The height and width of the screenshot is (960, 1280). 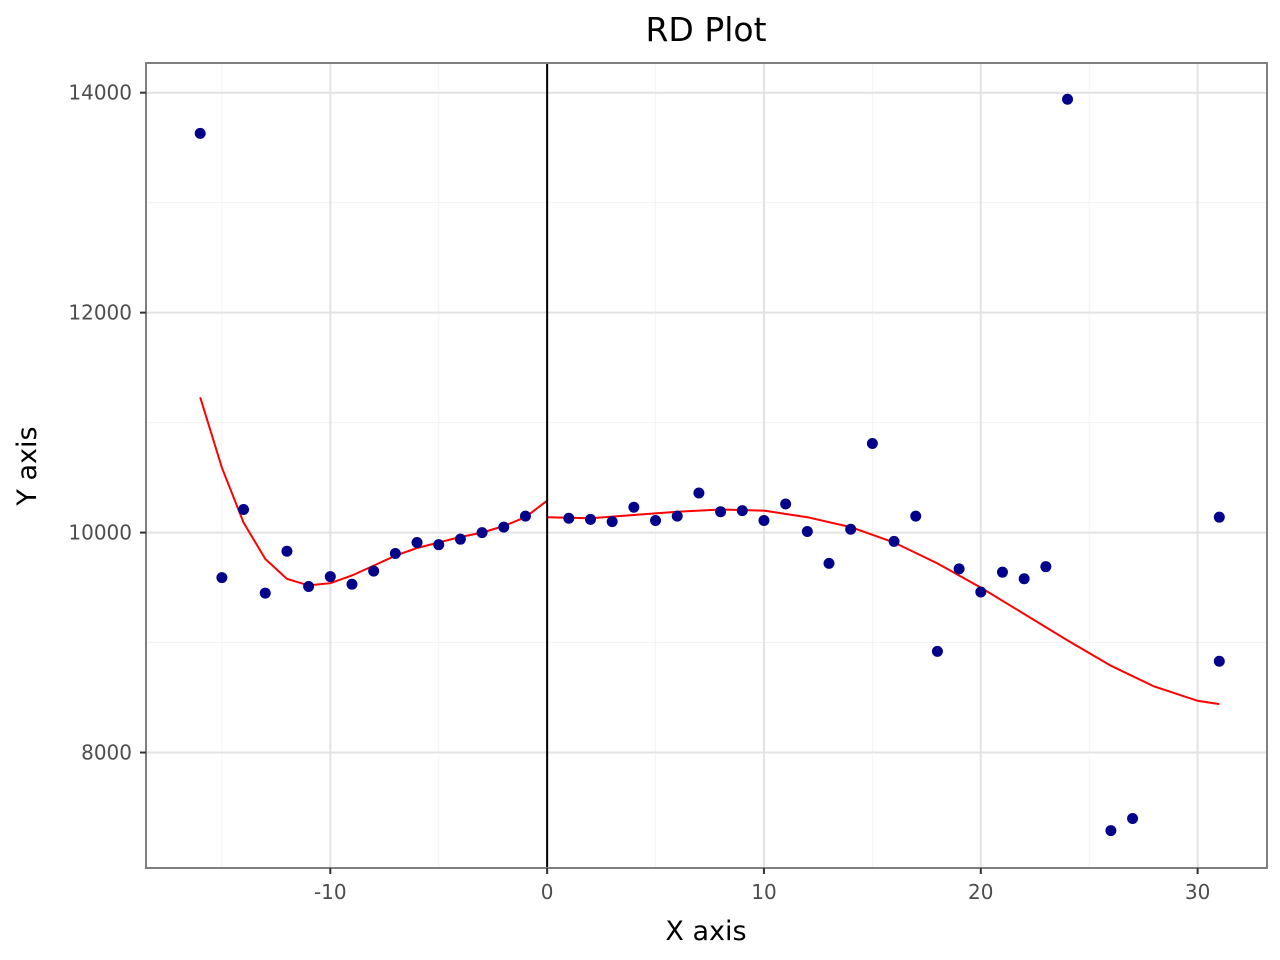 What do you see at coordinates (106, 753) in the screenshot?
I see `y-tick-label: 8000` at bounding box center [106, 753].